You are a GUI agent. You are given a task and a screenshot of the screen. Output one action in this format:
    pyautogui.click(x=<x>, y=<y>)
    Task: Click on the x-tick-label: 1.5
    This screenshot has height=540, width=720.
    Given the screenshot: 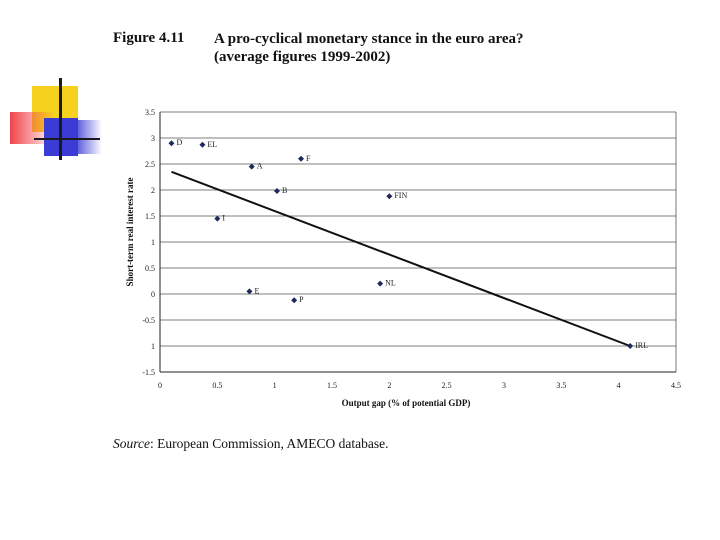 What is the action you would take?
    pyautogui.click(x=332, y=385)
    